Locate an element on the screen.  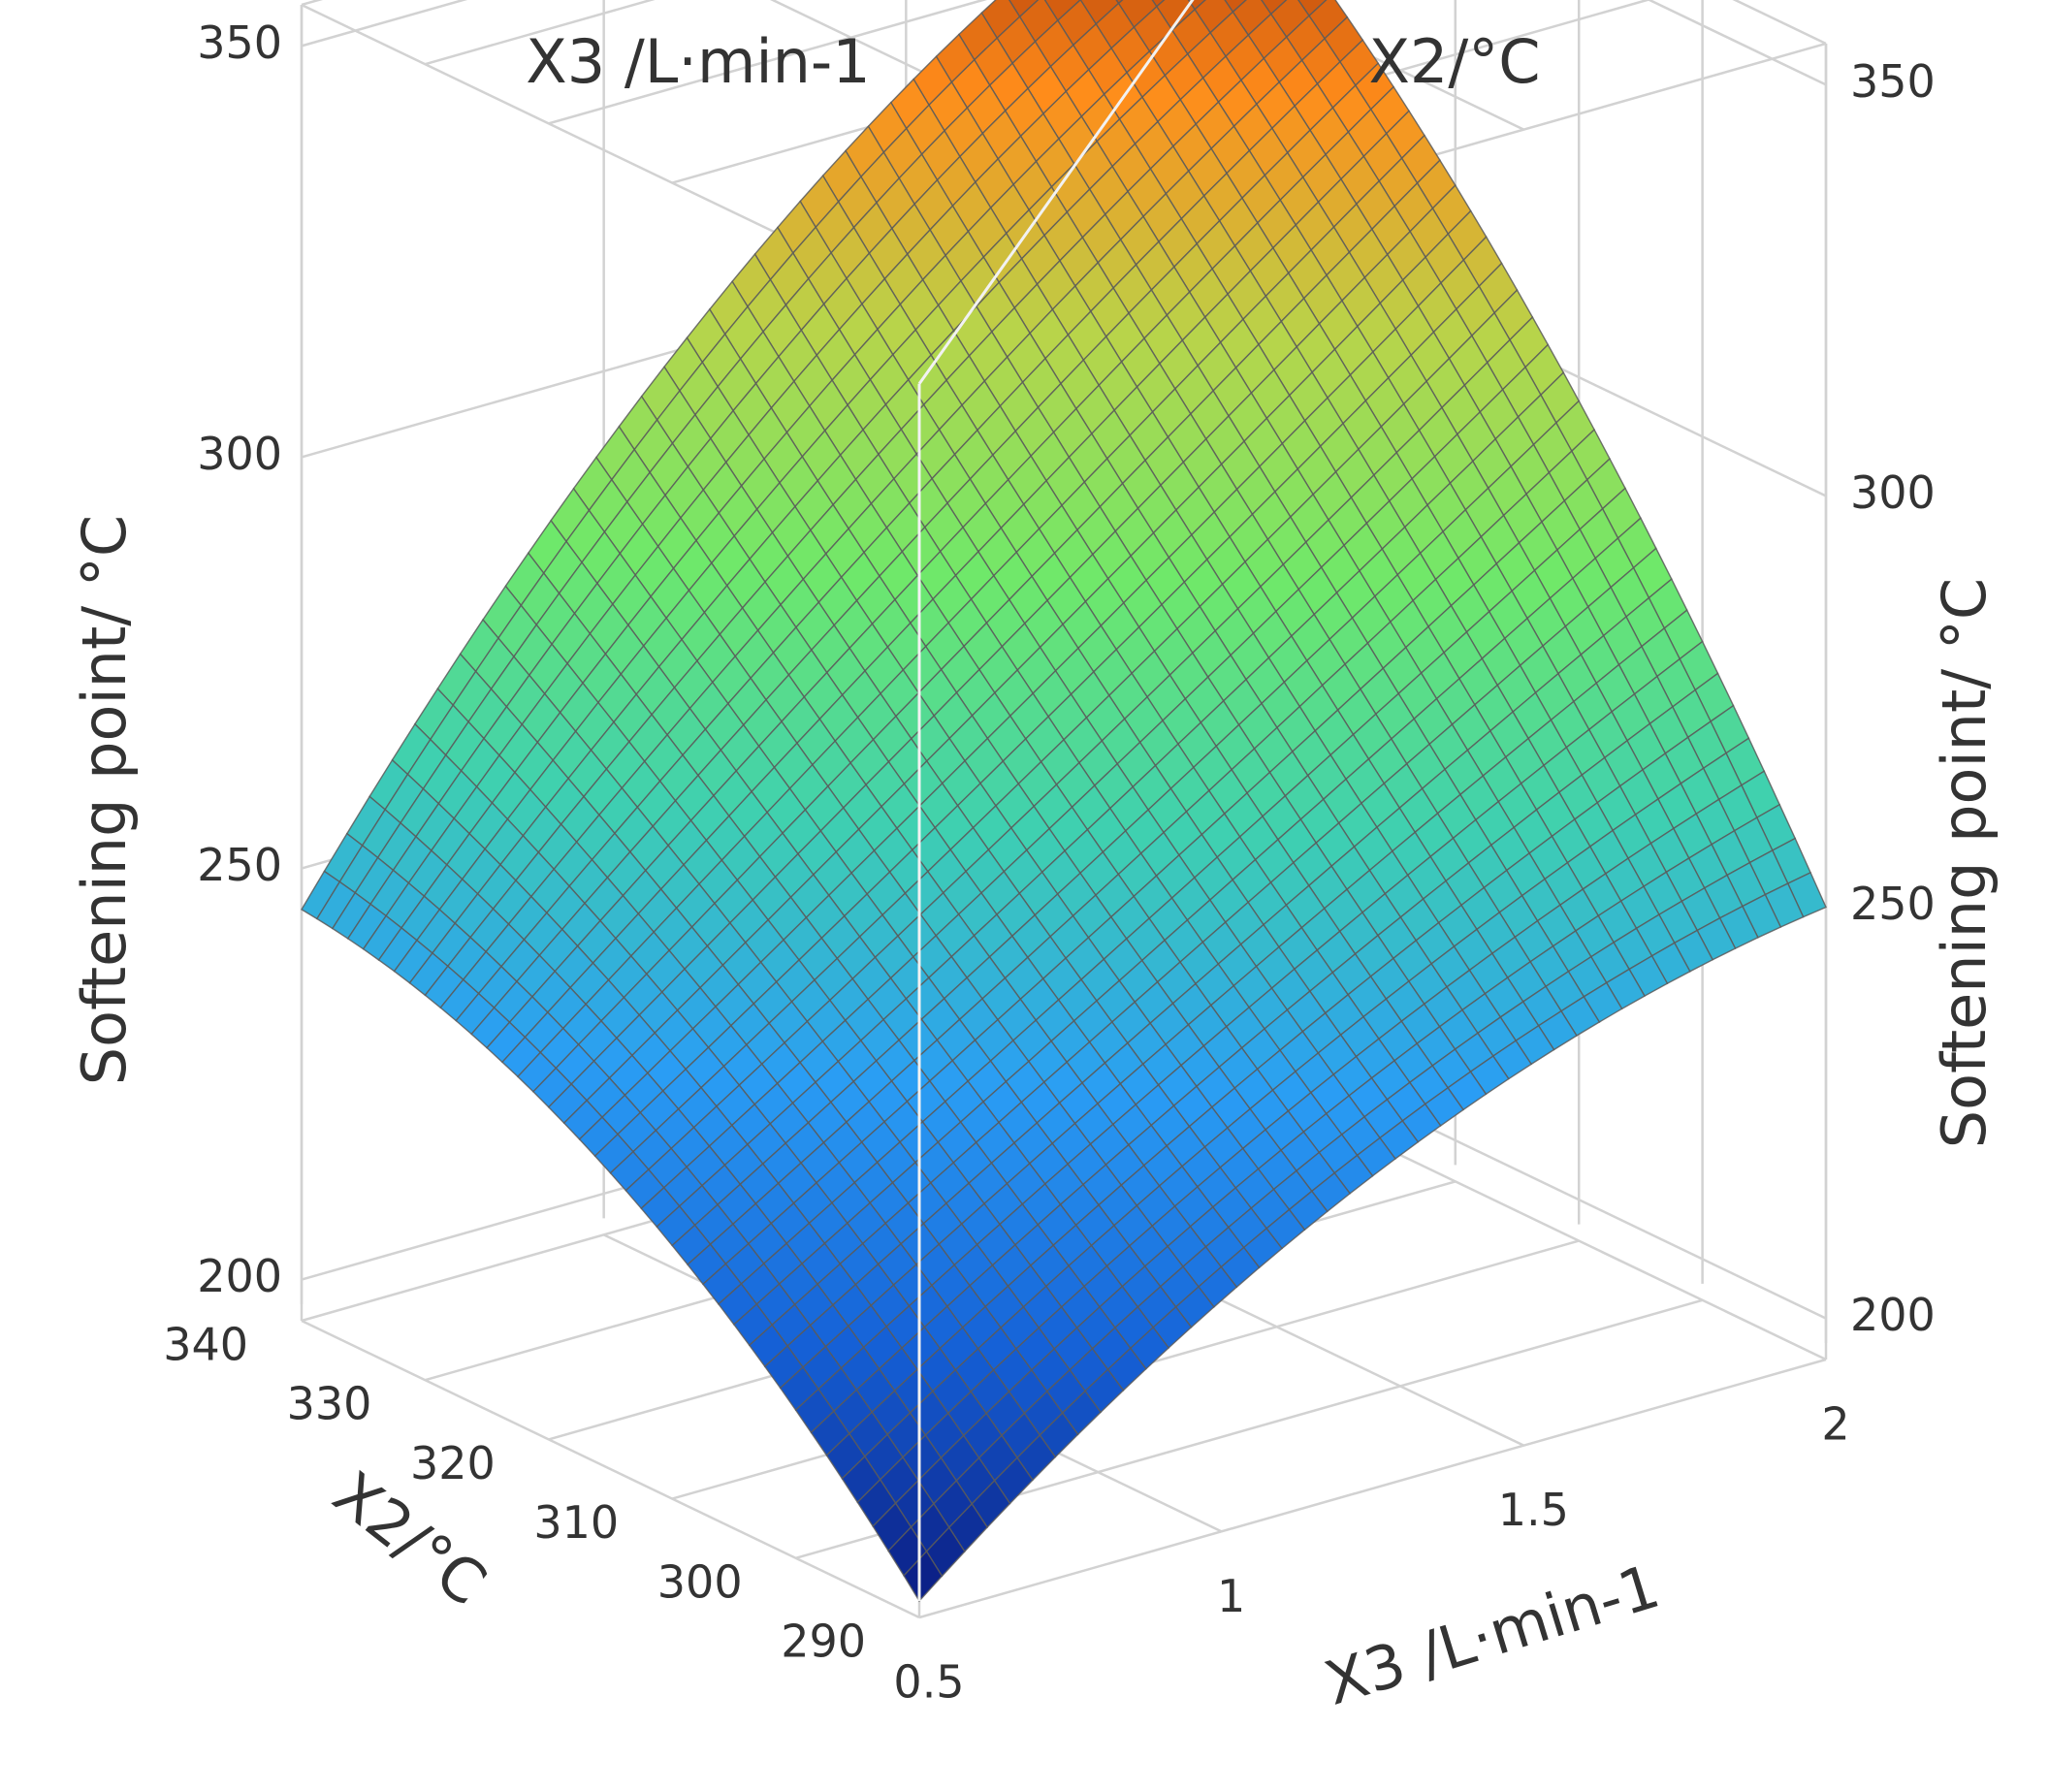
z-tick-label-left: 300 is located at coordinates (239, 454).